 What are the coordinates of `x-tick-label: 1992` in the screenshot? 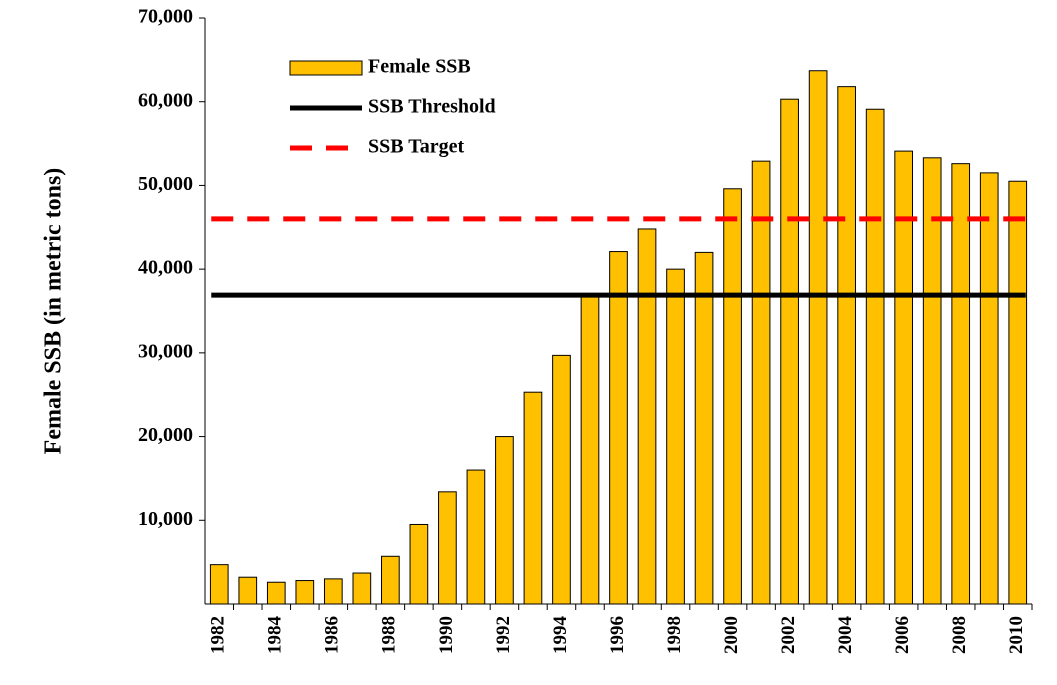 It's located at (503, 635).